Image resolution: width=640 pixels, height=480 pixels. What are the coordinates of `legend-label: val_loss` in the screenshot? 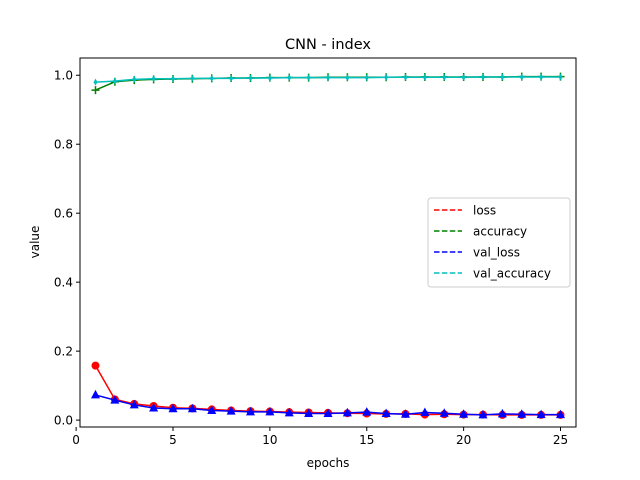 It's located at (496, 253).